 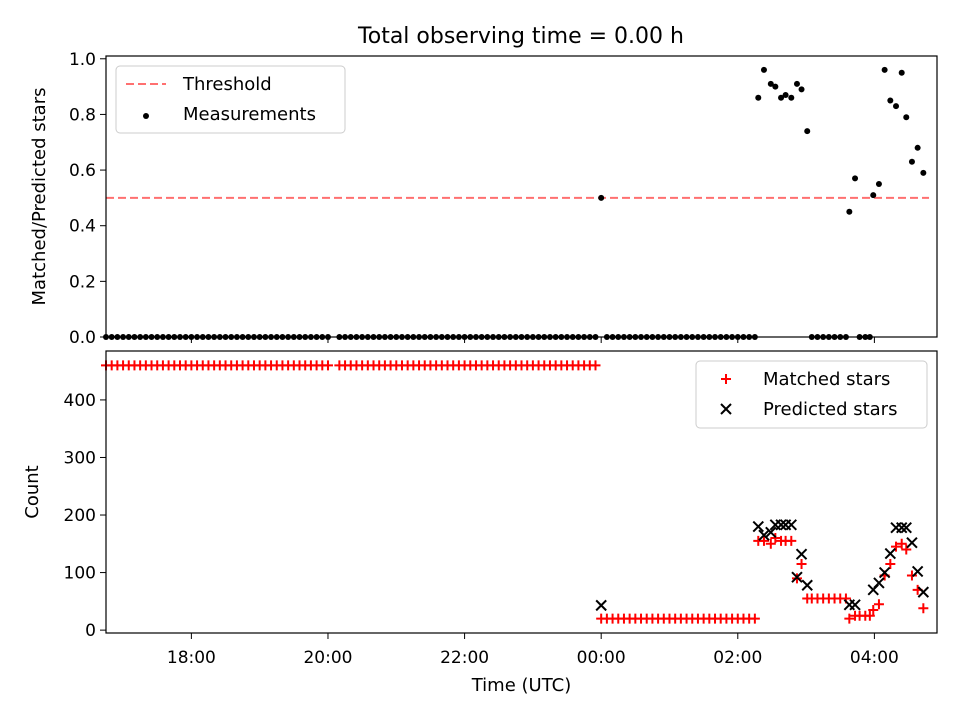 I want to click on y-tick-label: 200, so click(x=80, y=516).